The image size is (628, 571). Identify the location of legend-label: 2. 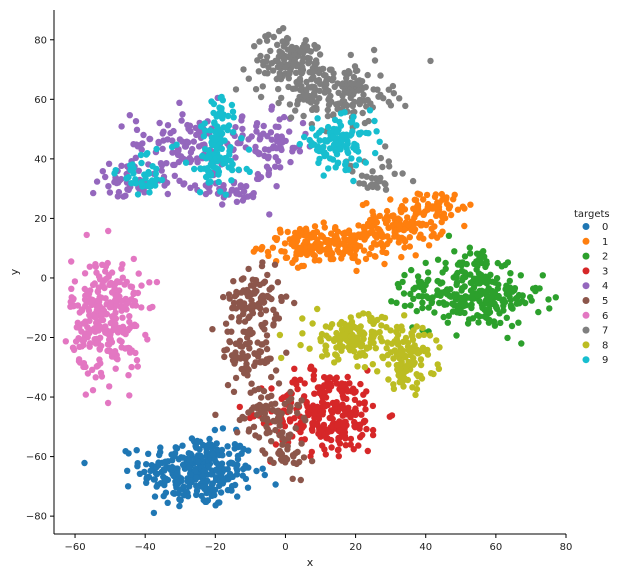
(605, 257).